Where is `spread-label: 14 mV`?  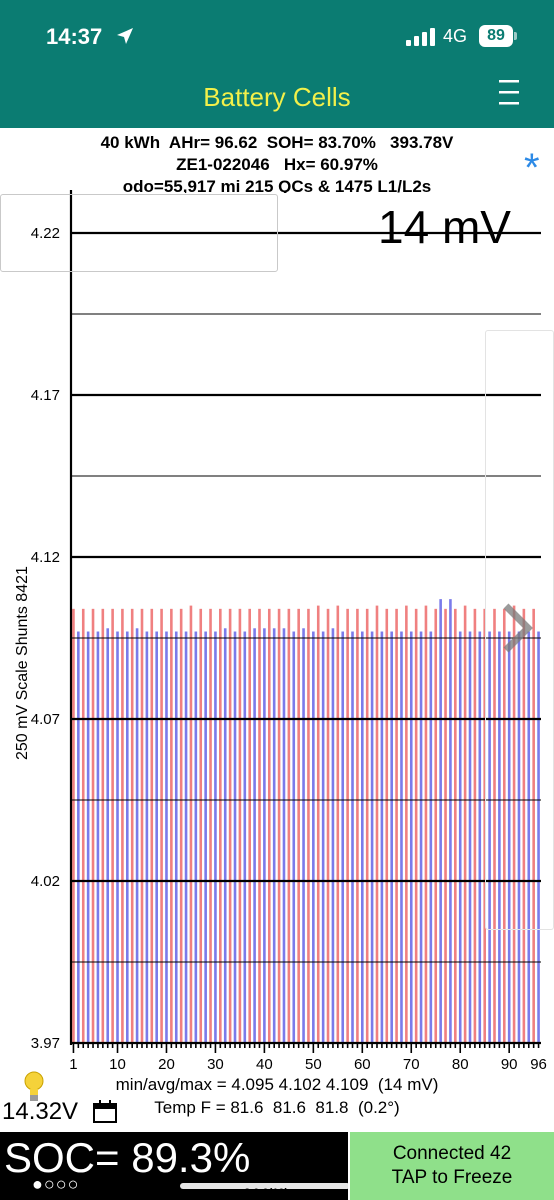
spread-label: 14 mV is located at coordinates (444, 227).